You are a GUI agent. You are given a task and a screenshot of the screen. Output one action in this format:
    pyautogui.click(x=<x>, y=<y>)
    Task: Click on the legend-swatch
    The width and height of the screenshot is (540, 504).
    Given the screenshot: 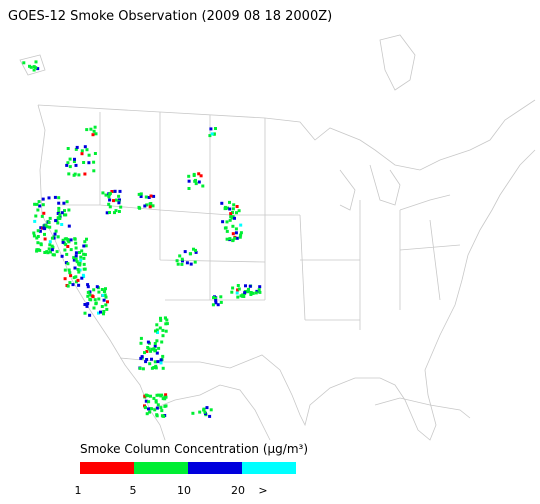 What is the action you would take?
    pyautogui.click(x=107, y=468)
    